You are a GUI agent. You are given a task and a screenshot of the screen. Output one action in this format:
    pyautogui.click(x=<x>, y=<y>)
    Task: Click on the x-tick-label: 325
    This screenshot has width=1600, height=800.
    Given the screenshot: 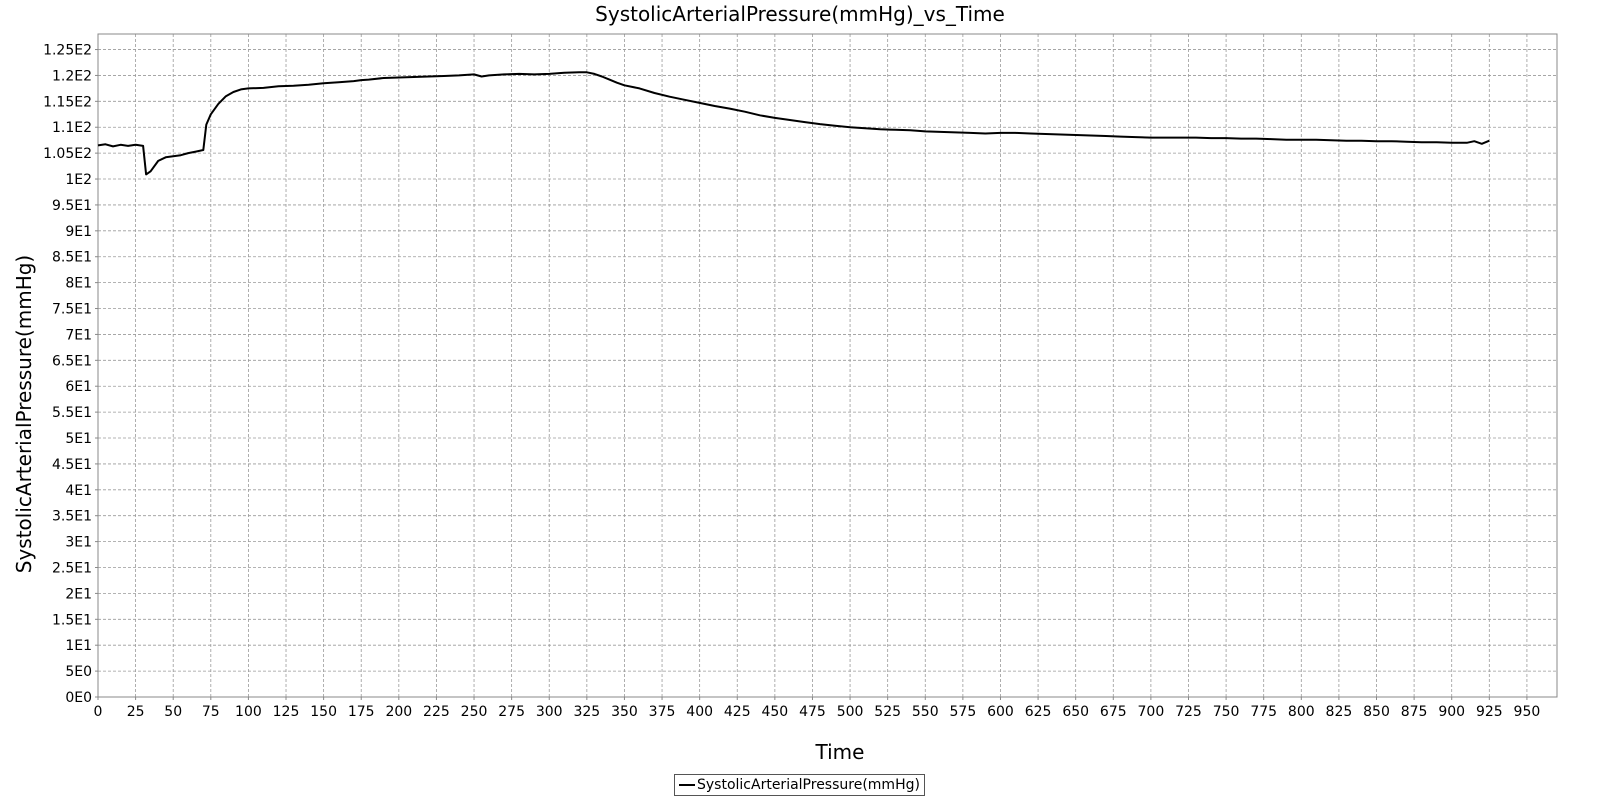 What is the action you would take?
    pyautogui.click(x=586, y=712)
    